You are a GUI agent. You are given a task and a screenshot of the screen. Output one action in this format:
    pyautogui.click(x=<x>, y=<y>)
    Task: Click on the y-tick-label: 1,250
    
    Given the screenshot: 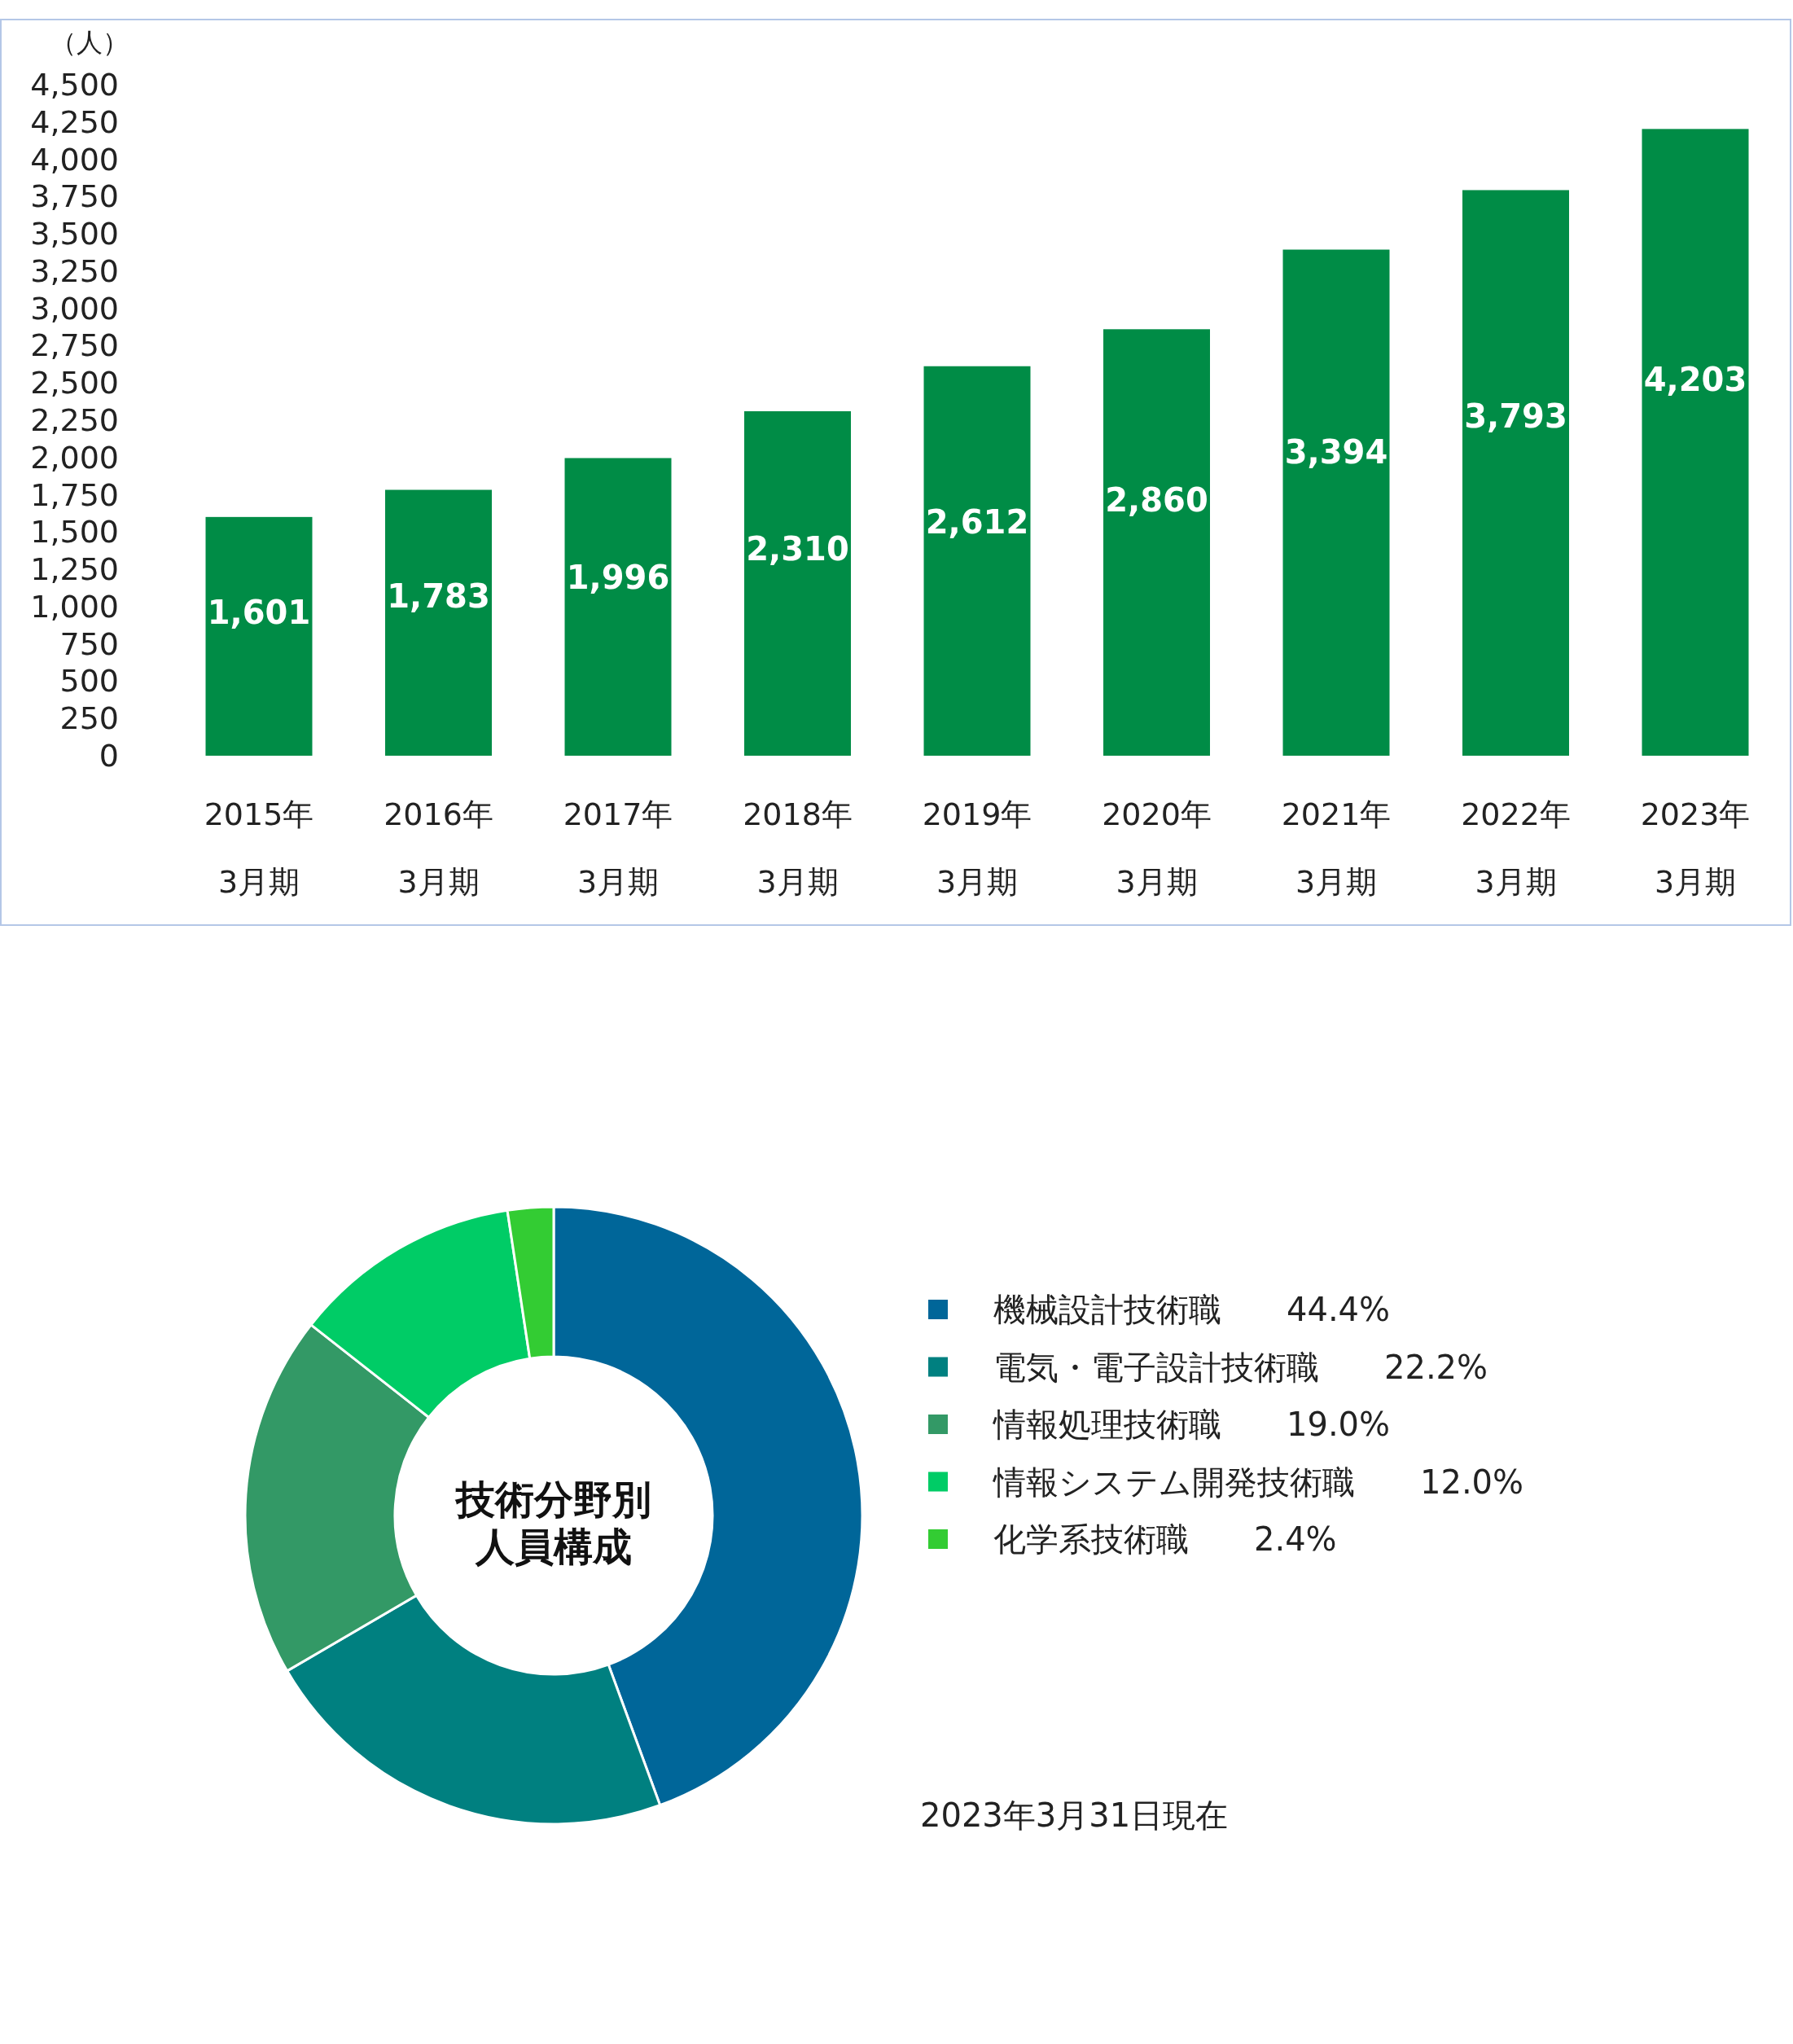 What is the action you would take?
    pyautogui.click(x=74, y=569)
    